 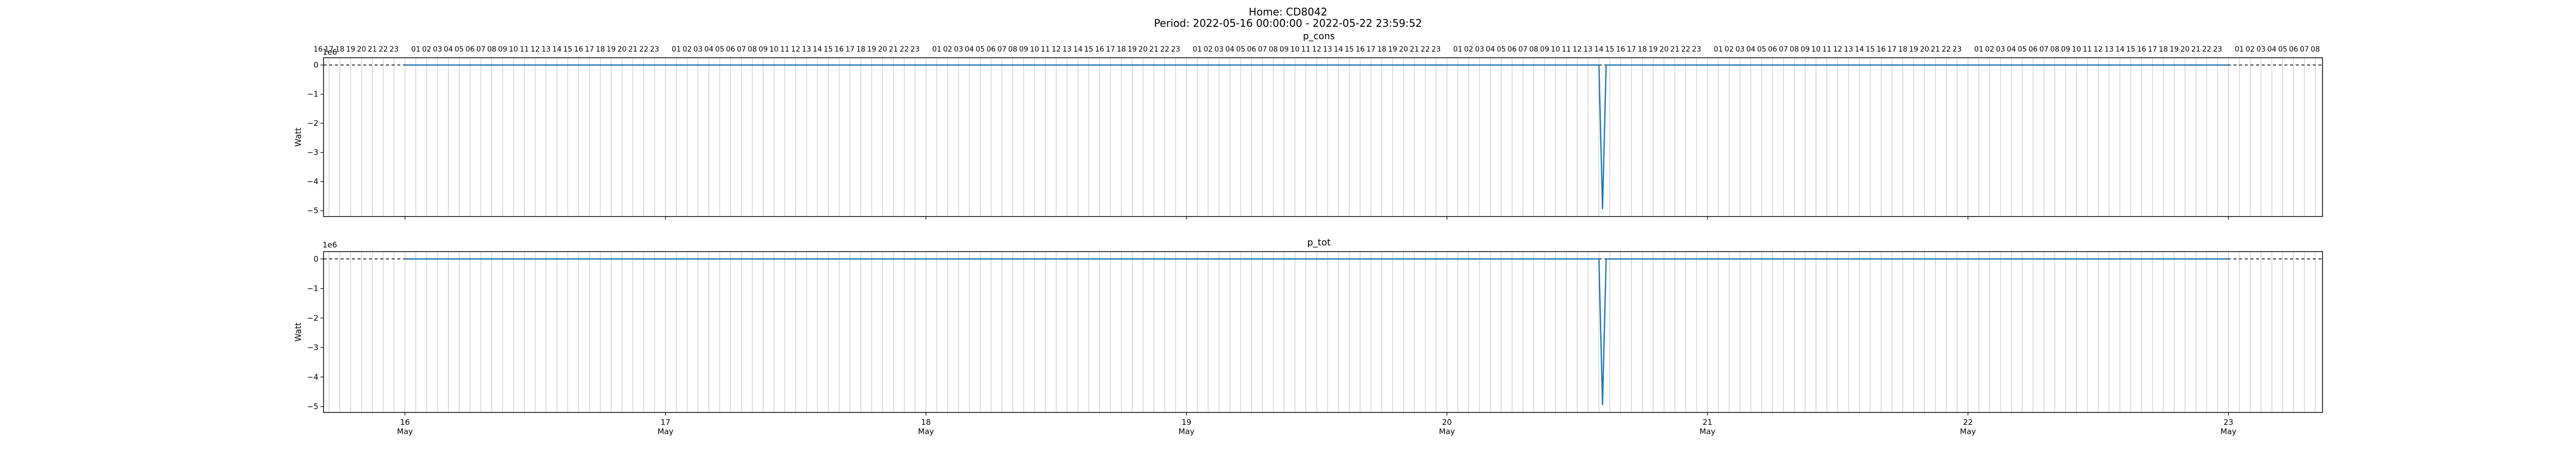 What do you see at coordinates (926, 422) in the screenshot?
I see `x-tick-day: 18` at bounding box center [926, 422].